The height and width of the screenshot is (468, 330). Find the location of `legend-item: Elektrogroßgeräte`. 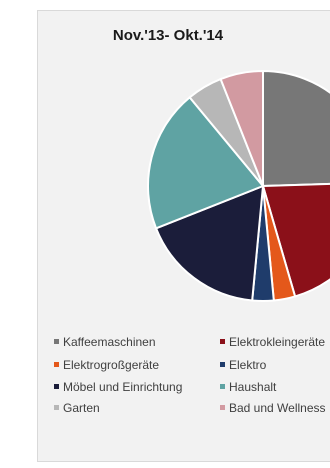

legend-item: Elektrogroßgeräte is located at coordinates (106, 365).